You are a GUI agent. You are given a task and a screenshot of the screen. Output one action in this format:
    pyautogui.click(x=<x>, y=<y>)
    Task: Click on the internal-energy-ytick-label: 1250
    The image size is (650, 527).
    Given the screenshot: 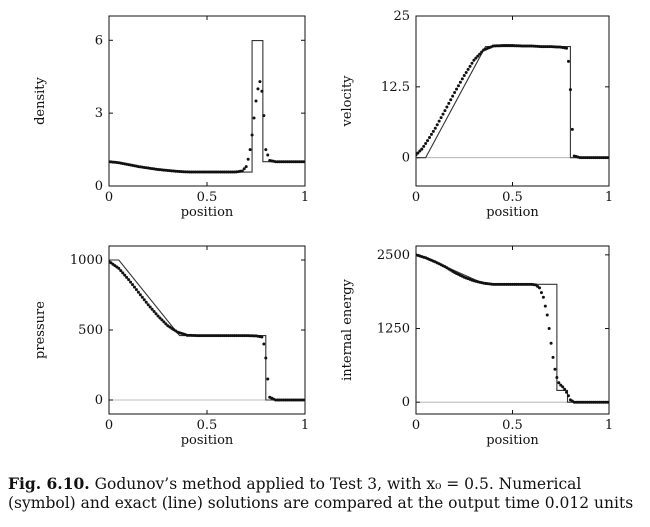 What is the action you would take?
    pyautogui.click(x=393, y=329)
    